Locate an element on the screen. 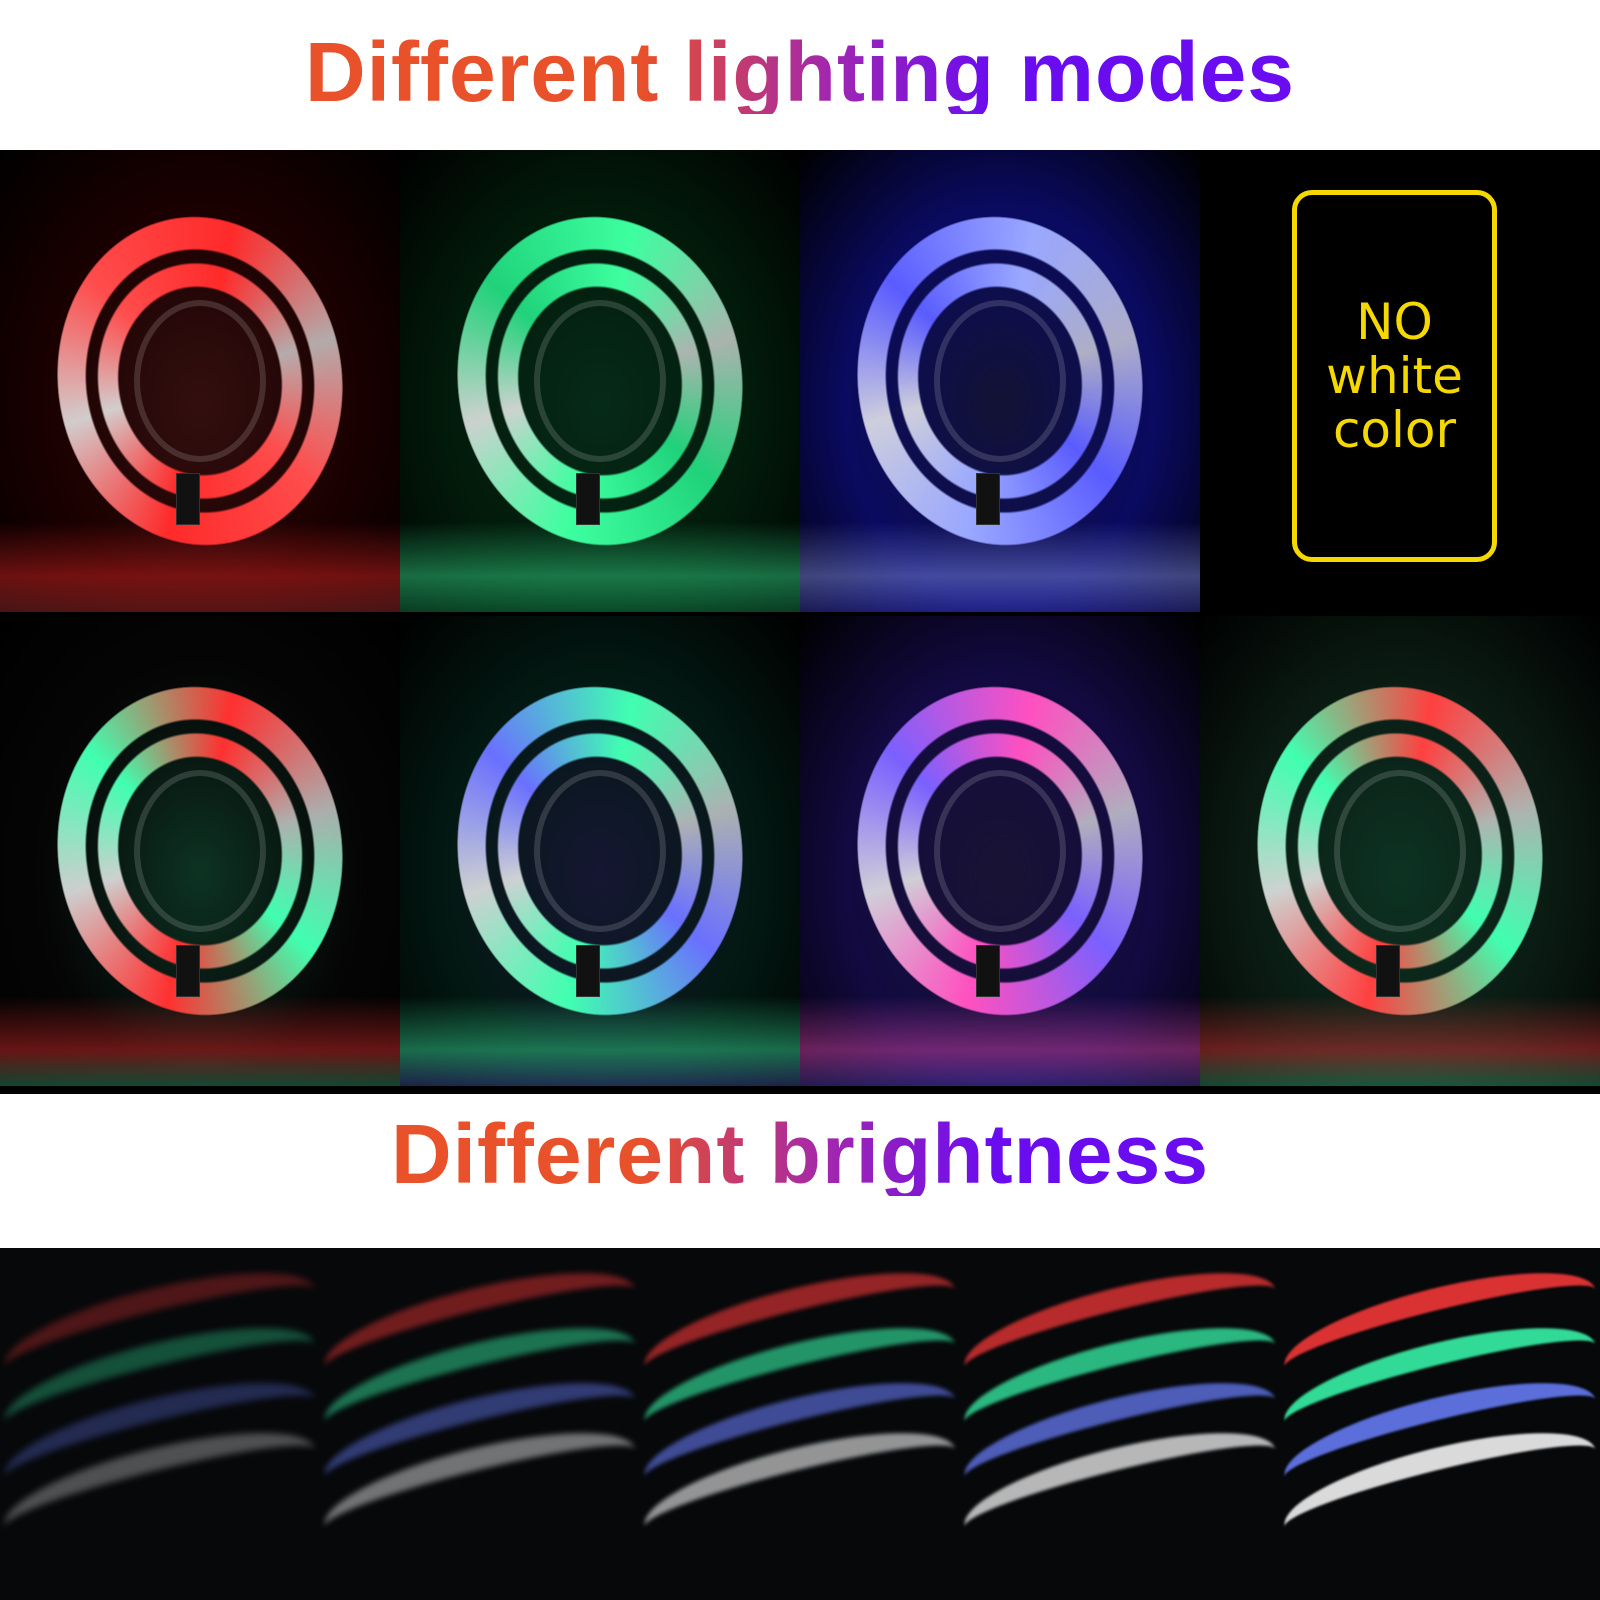 This screenshot has height=1600, width=1600. notice-line: NO is located at coordinates (1394, 322).